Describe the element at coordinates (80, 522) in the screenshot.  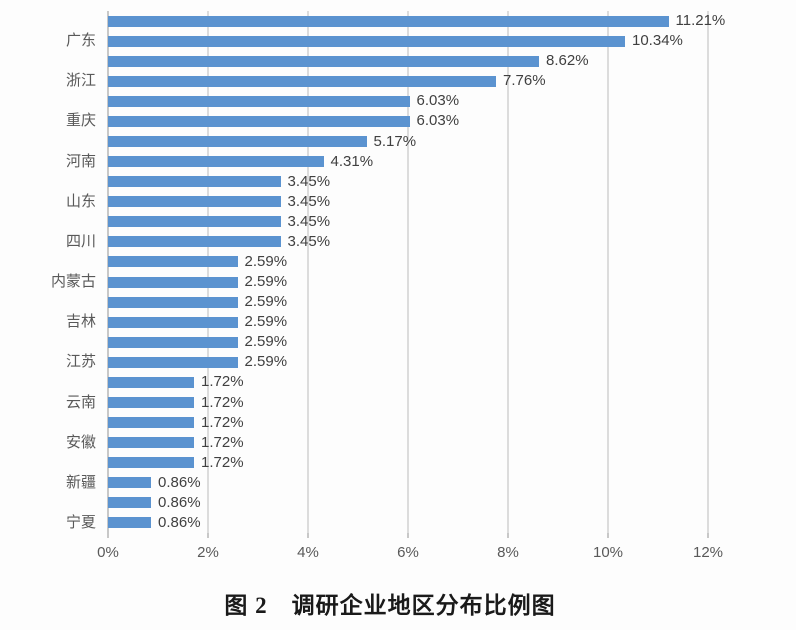
I see `category-label: 宁夏` at that location.